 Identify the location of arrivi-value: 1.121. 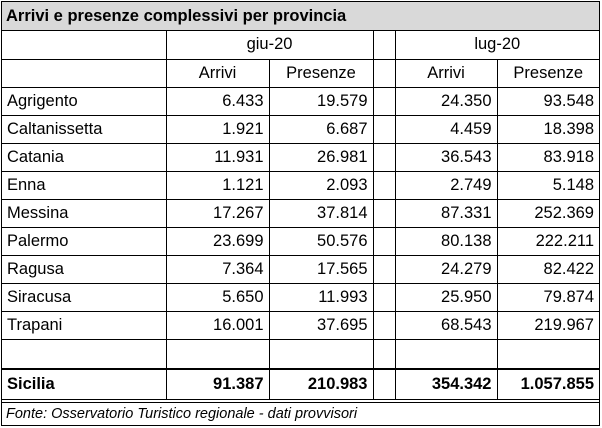
(217, 185).